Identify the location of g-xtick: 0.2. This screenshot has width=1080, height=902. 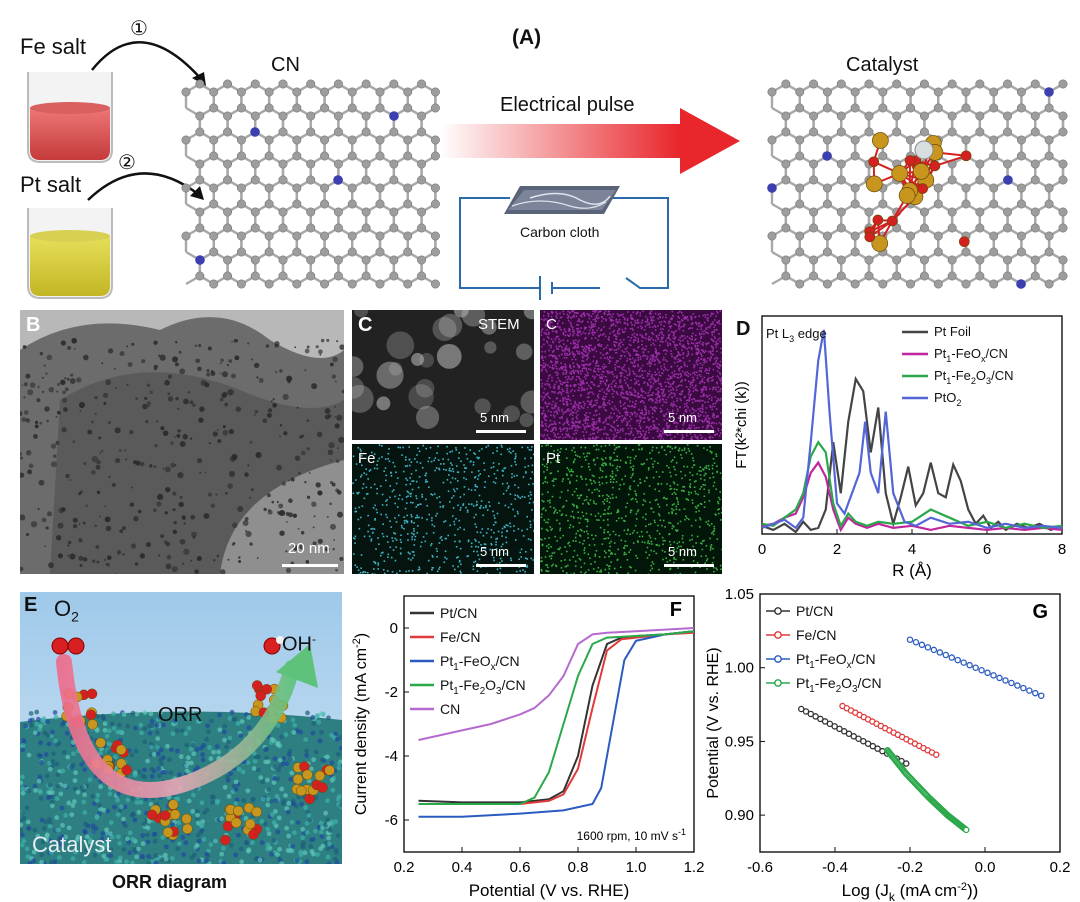
(1060, 867).